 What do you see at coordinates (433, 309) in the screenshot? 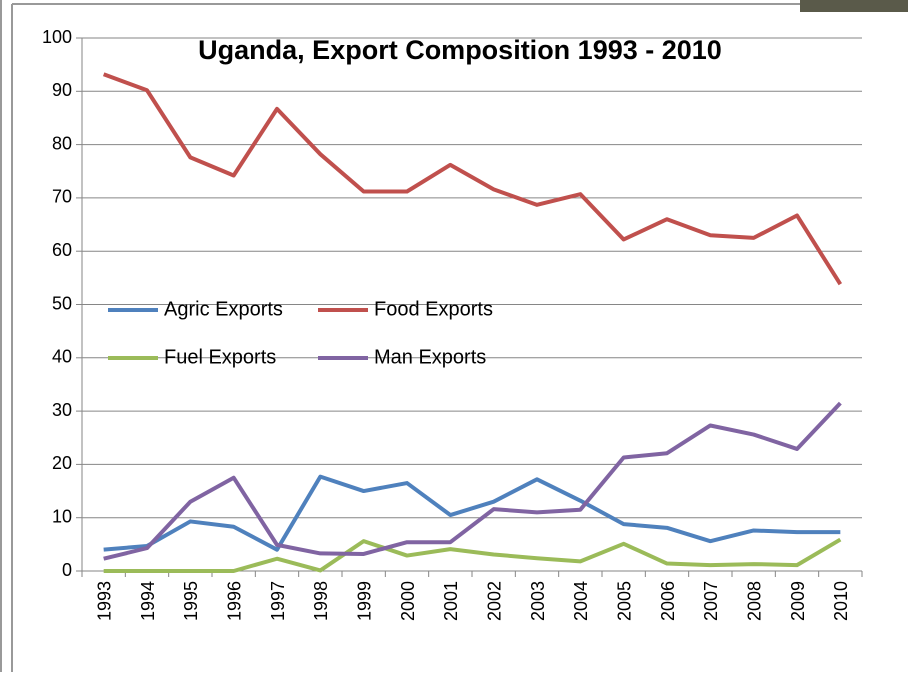
I see `legend-label: Food Exports` at bounding box center [433, 309].